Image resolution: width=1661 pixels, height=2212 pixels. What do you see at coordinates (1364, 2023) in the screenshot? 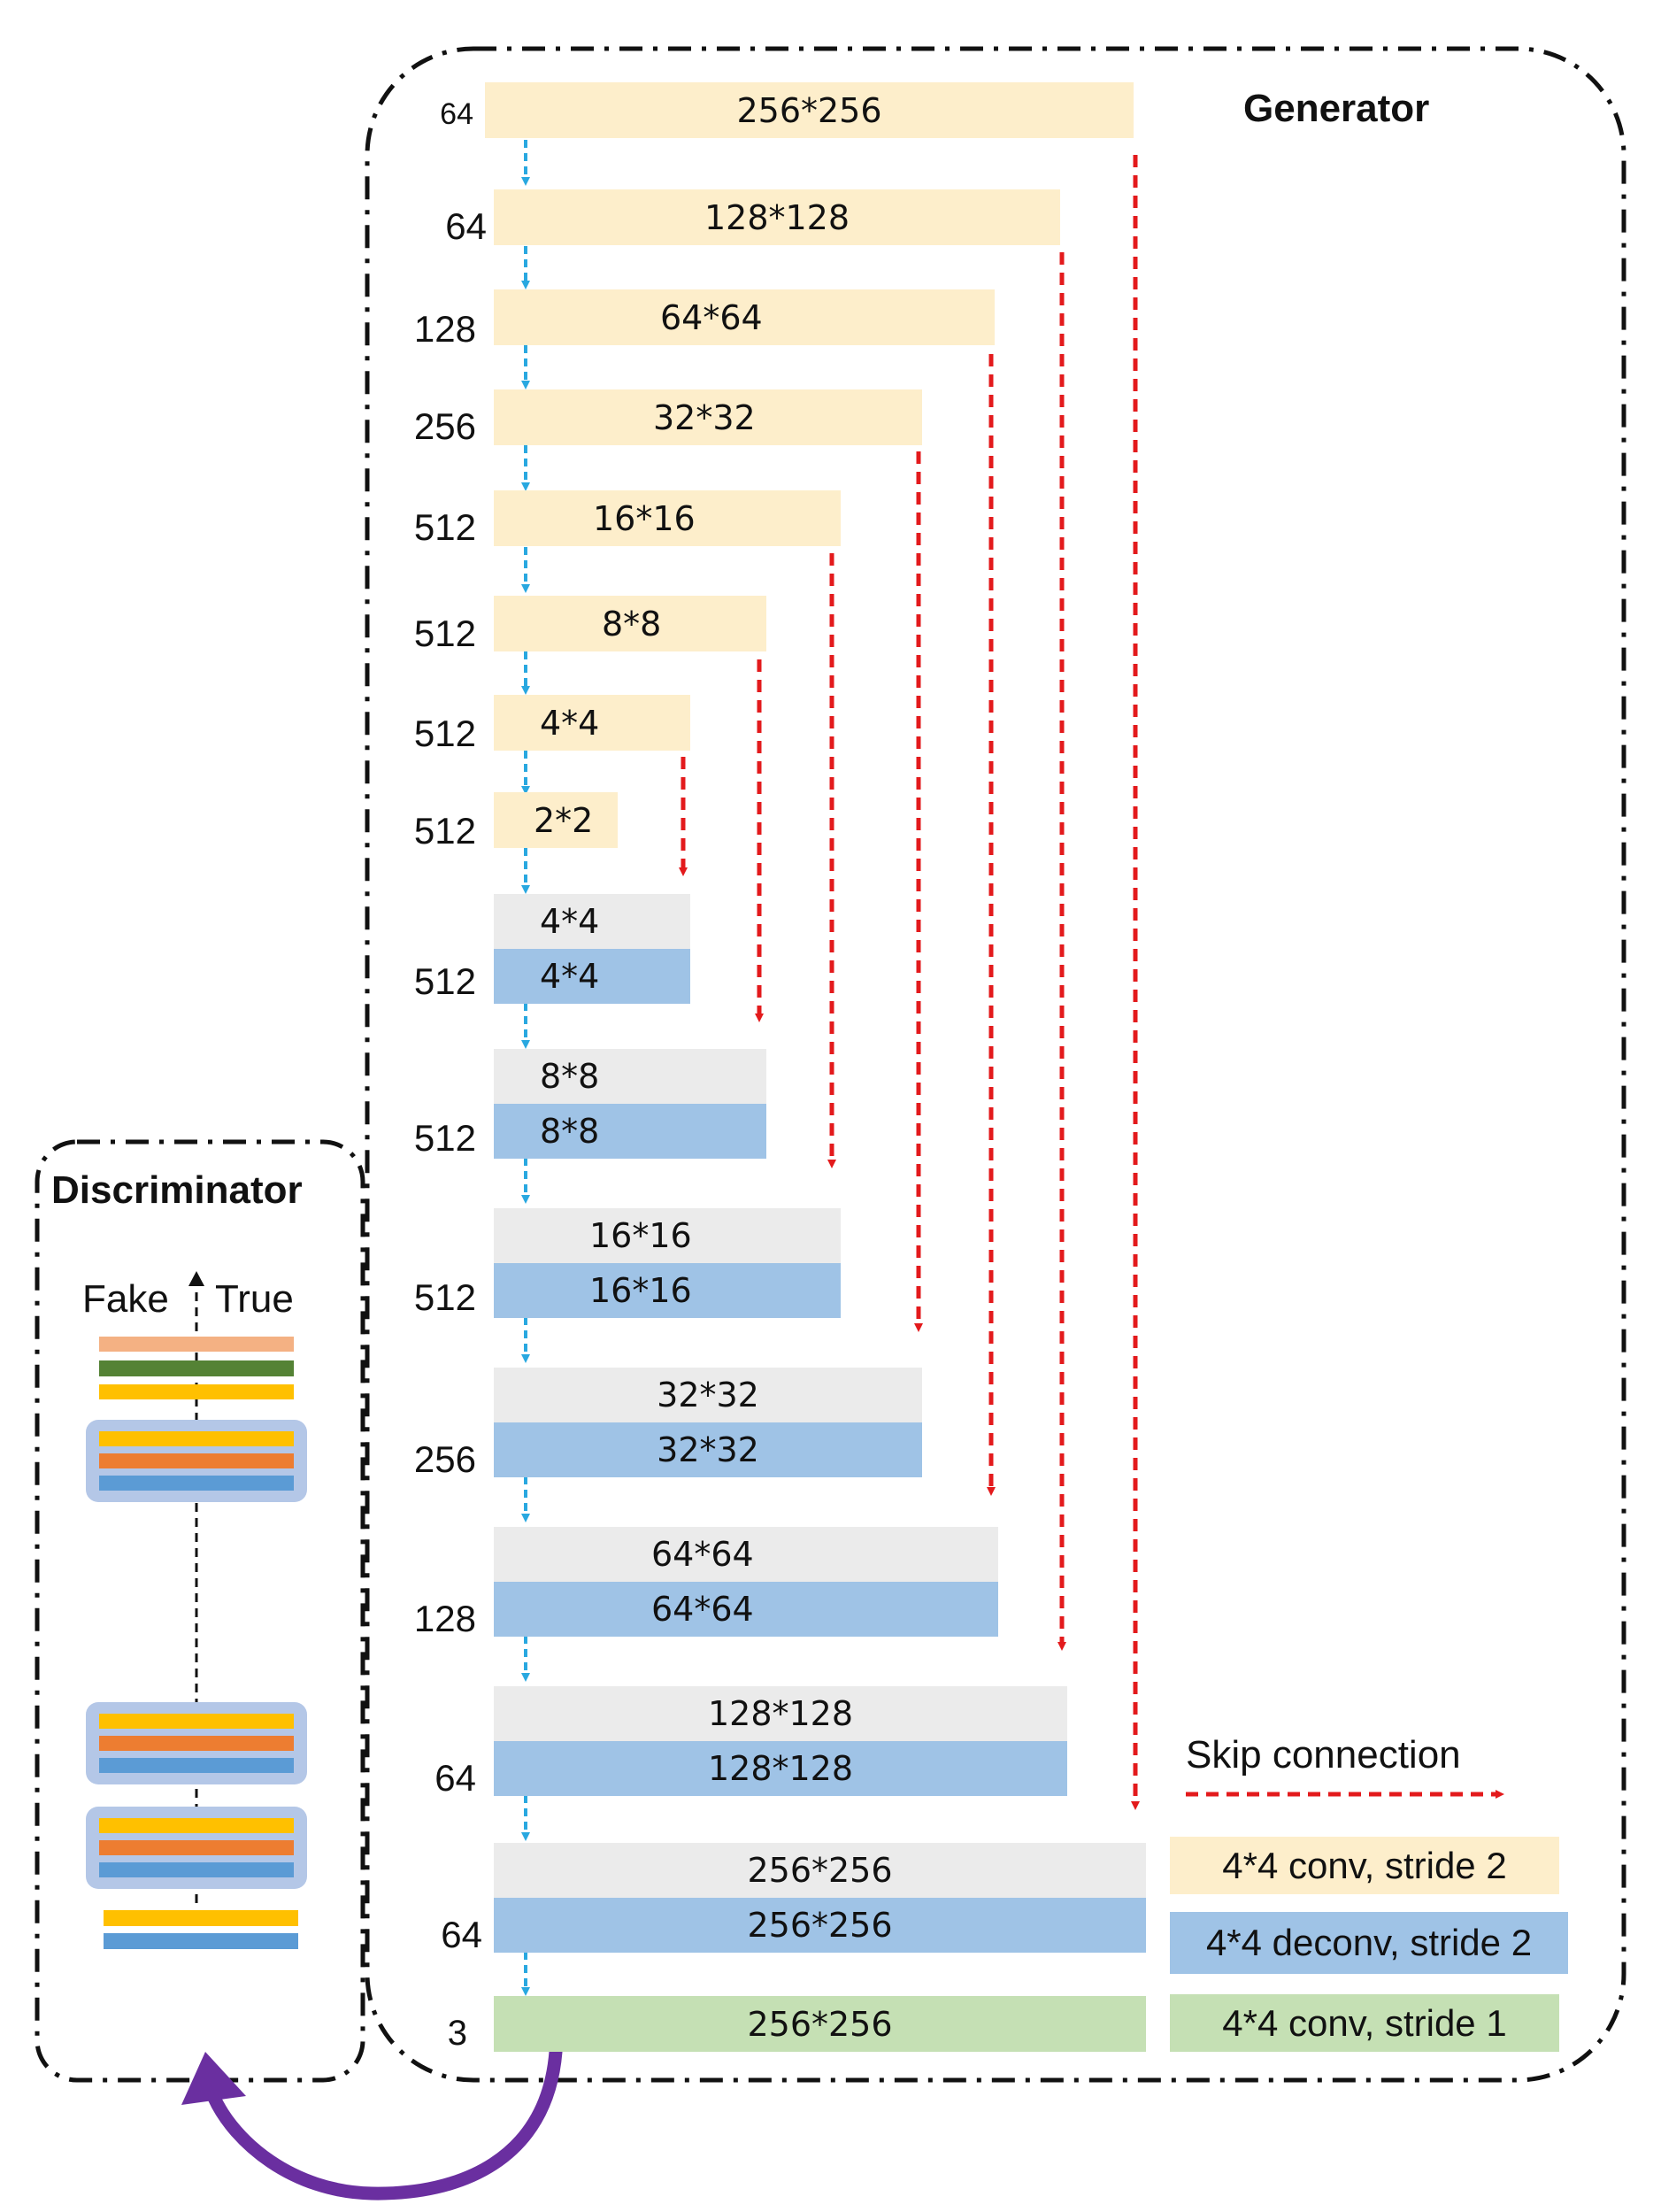
I see `legend-conv-stride1: 4*4 conv, stride 1` at bounding box center [1364, 2023].